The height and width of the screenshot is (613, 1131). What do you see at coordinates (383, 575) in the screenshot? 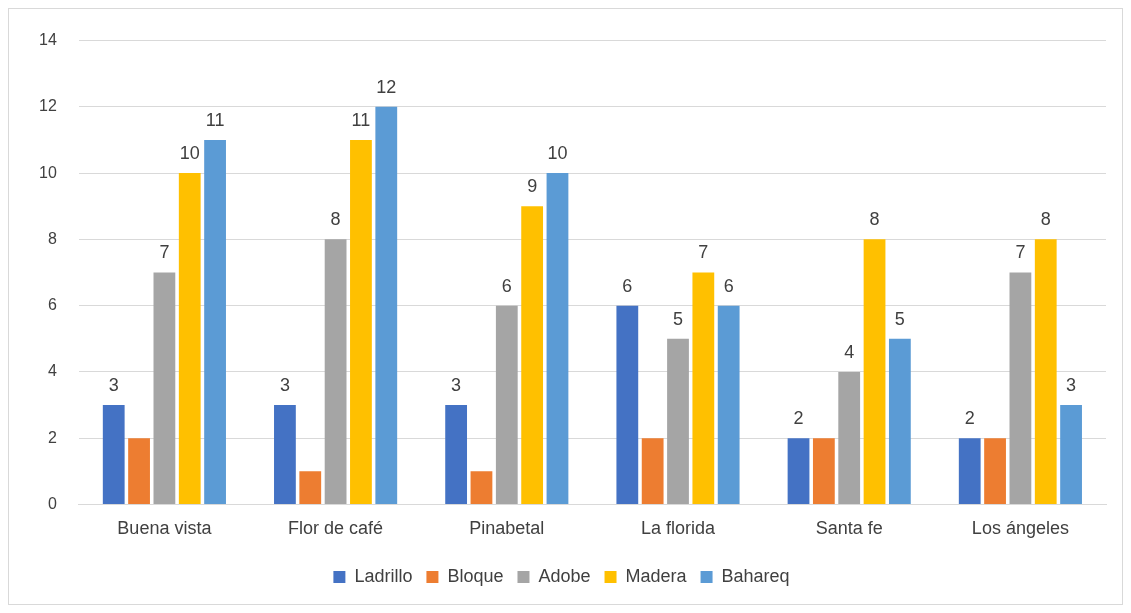
I see `legend-label: Ladrillo` at bounding box center [383, 575].